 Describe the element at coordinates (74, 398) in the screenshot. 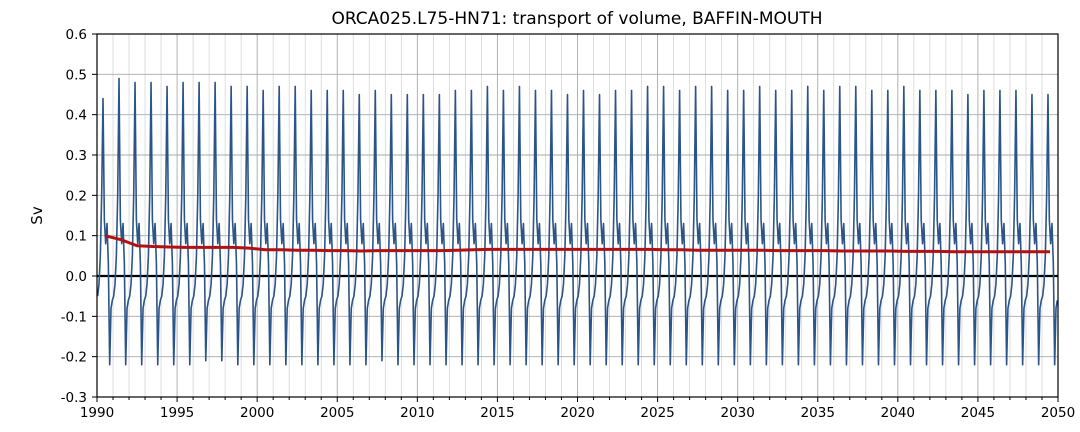

I see `y-tick-label: -0.3` at that location.